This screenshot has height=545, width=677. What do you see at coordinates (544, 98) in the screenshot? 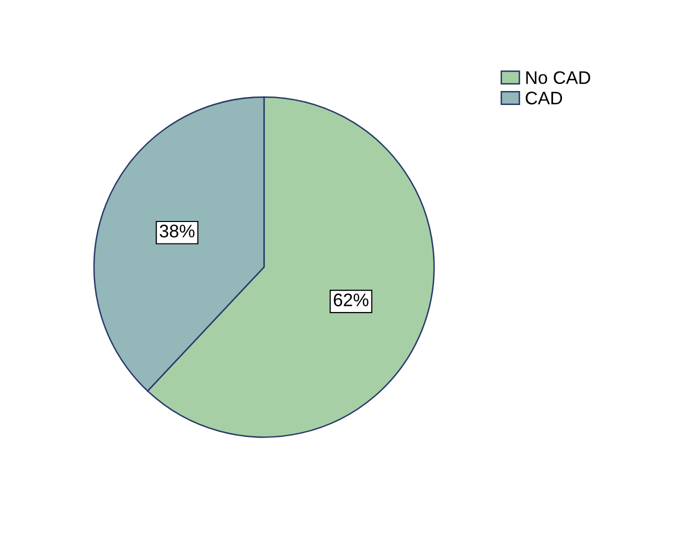
I see `legend-label: CAD` at bounding box center [544, 98].